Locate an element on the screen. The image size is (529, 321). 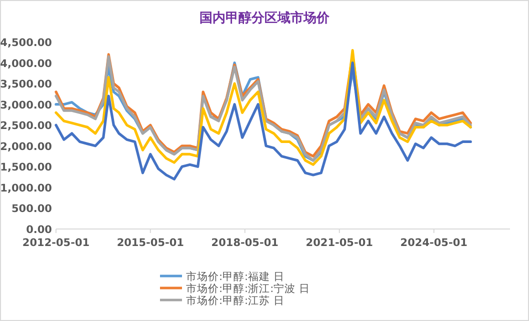
x-tick-label: 2015-05-01 is located at coordinates (150, 243).